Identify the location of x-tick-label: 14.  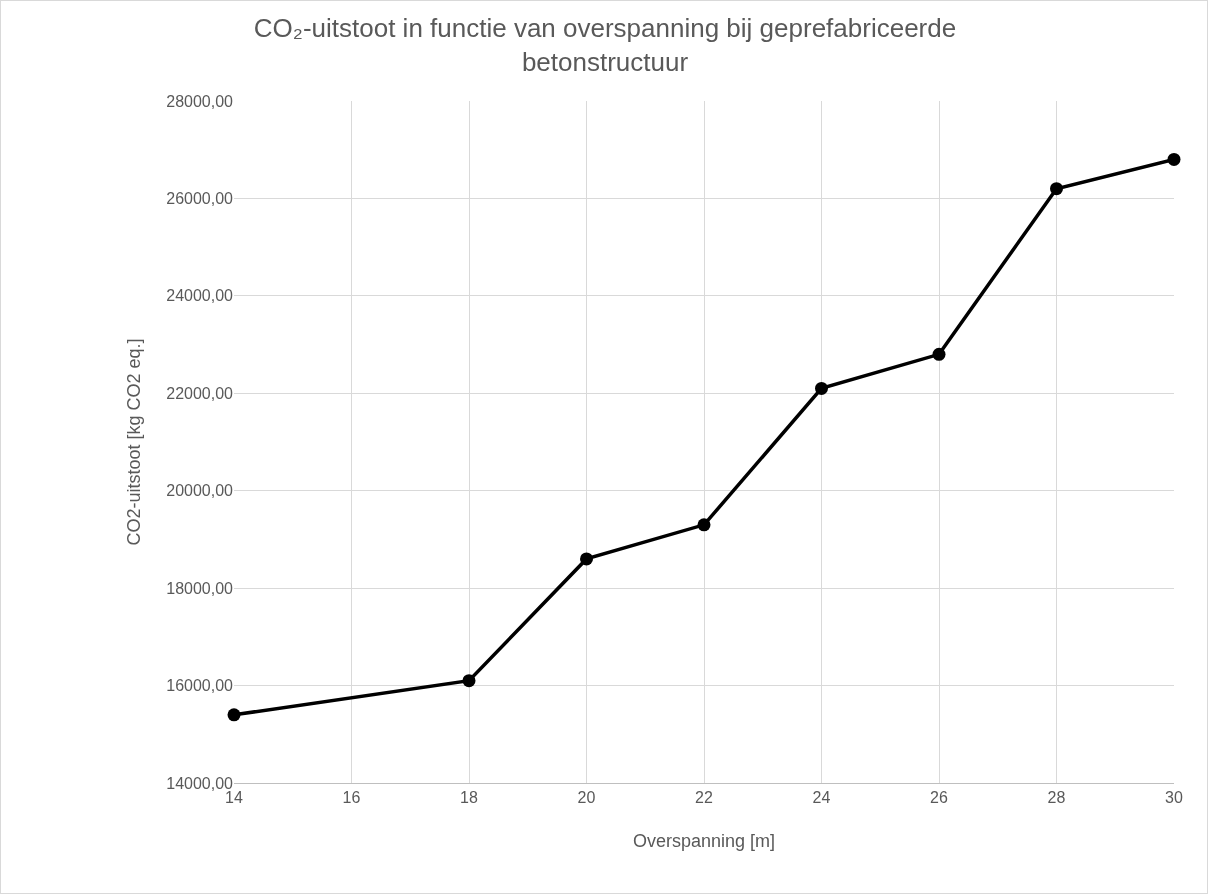
(234, 798).